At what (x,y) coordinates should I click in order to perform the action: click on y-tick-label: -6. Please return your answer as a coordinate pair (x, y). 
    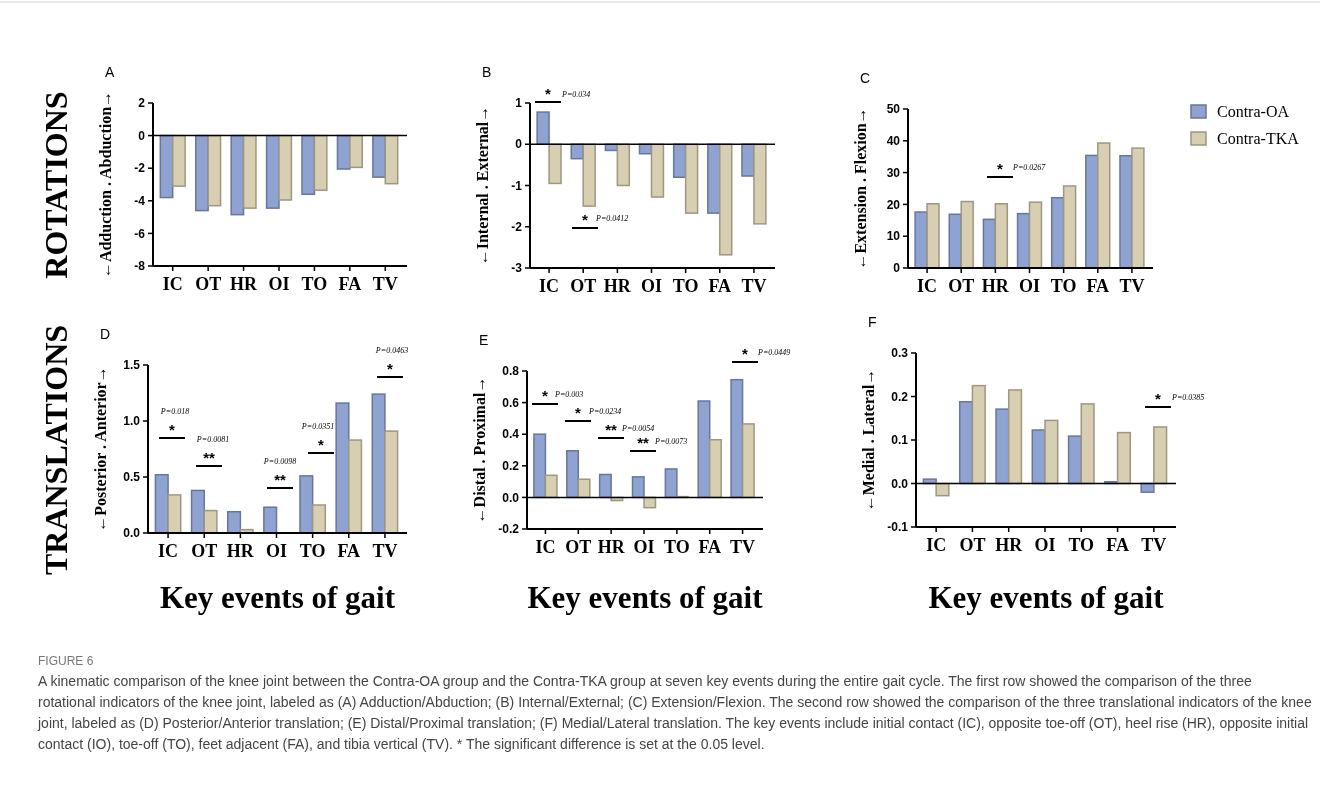
    Looking at the image, I should click on (140, 233).